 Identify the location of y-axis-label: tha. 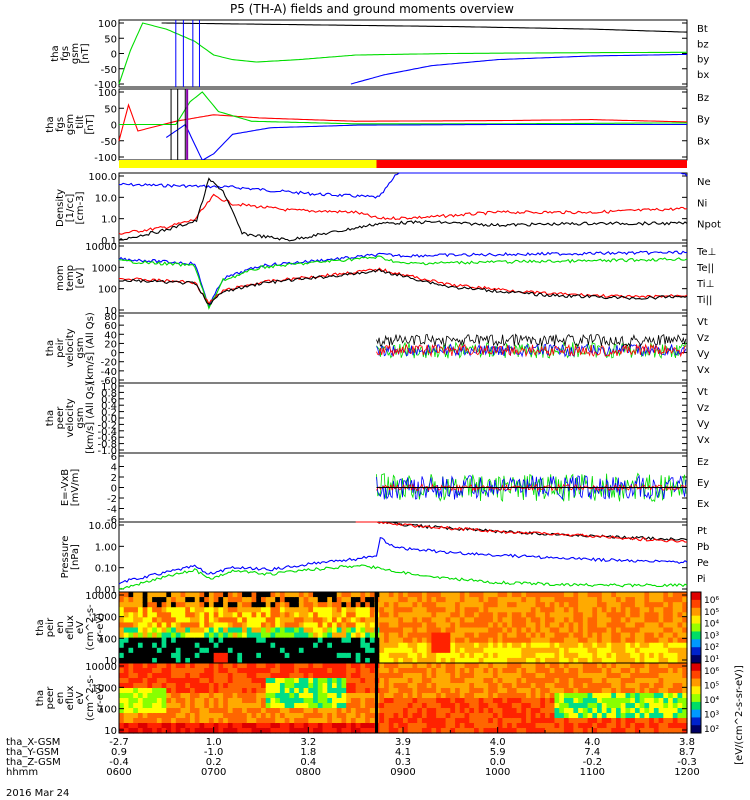
(40, 698).